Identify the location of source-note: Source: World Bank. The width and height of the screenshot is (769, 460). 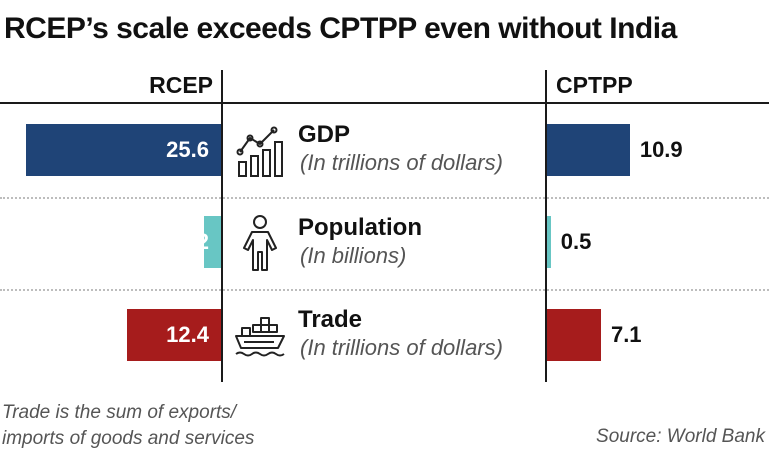
(680, 436).